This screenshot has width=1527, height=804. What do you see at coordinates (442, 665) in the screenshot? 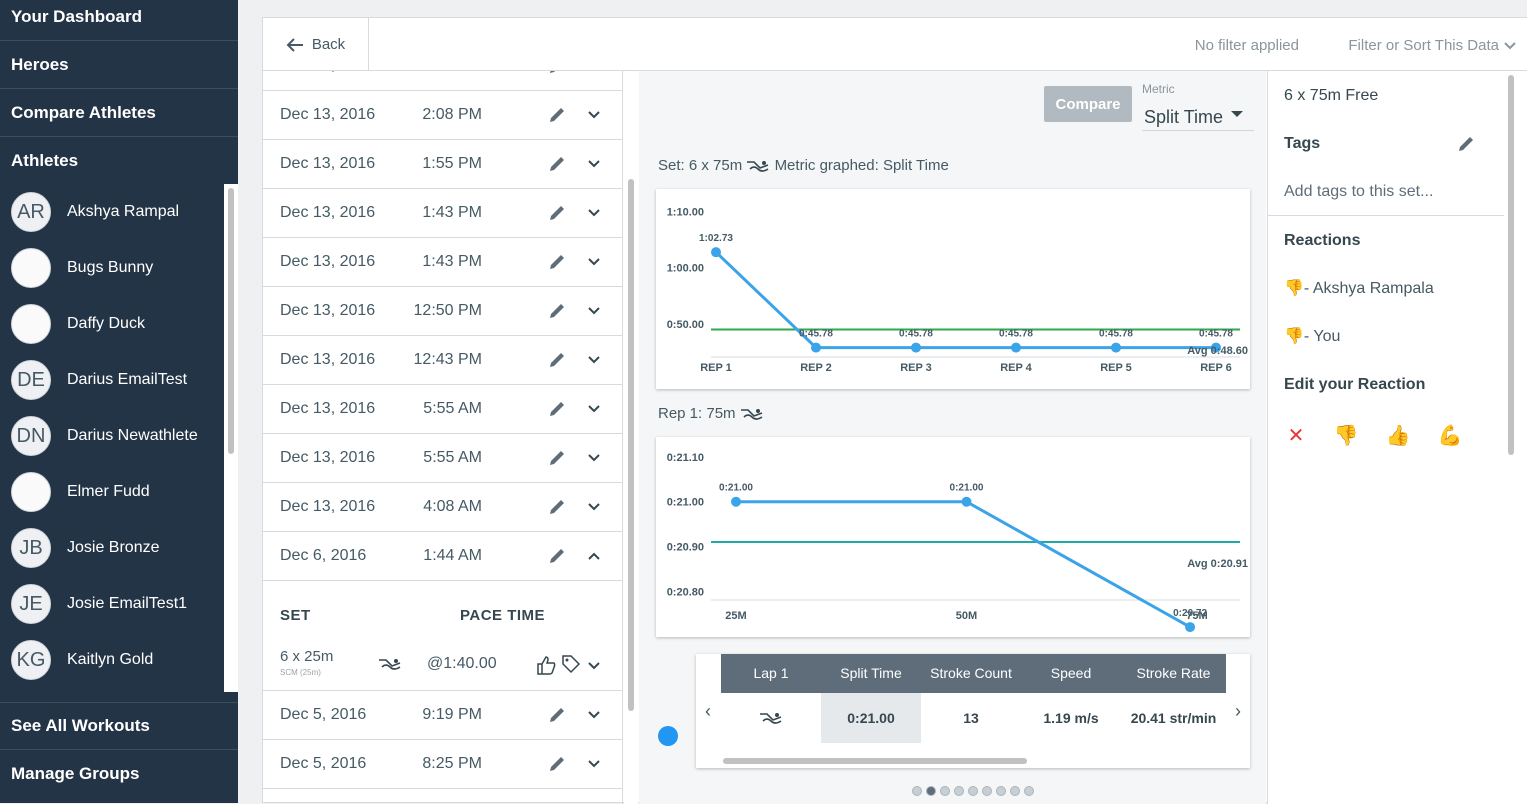
I see `set-row: 6 x 25m SCM (25m) @1:40.00` at bounding box center [442, 665].